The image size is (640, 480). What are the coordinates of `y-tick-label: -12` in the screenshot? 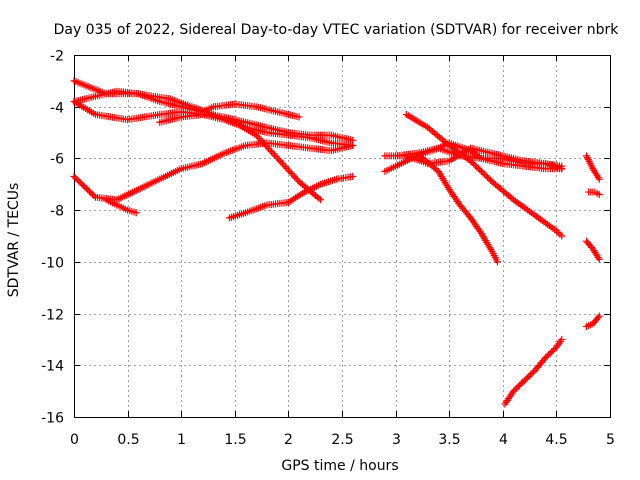 It's located at (52, 316).